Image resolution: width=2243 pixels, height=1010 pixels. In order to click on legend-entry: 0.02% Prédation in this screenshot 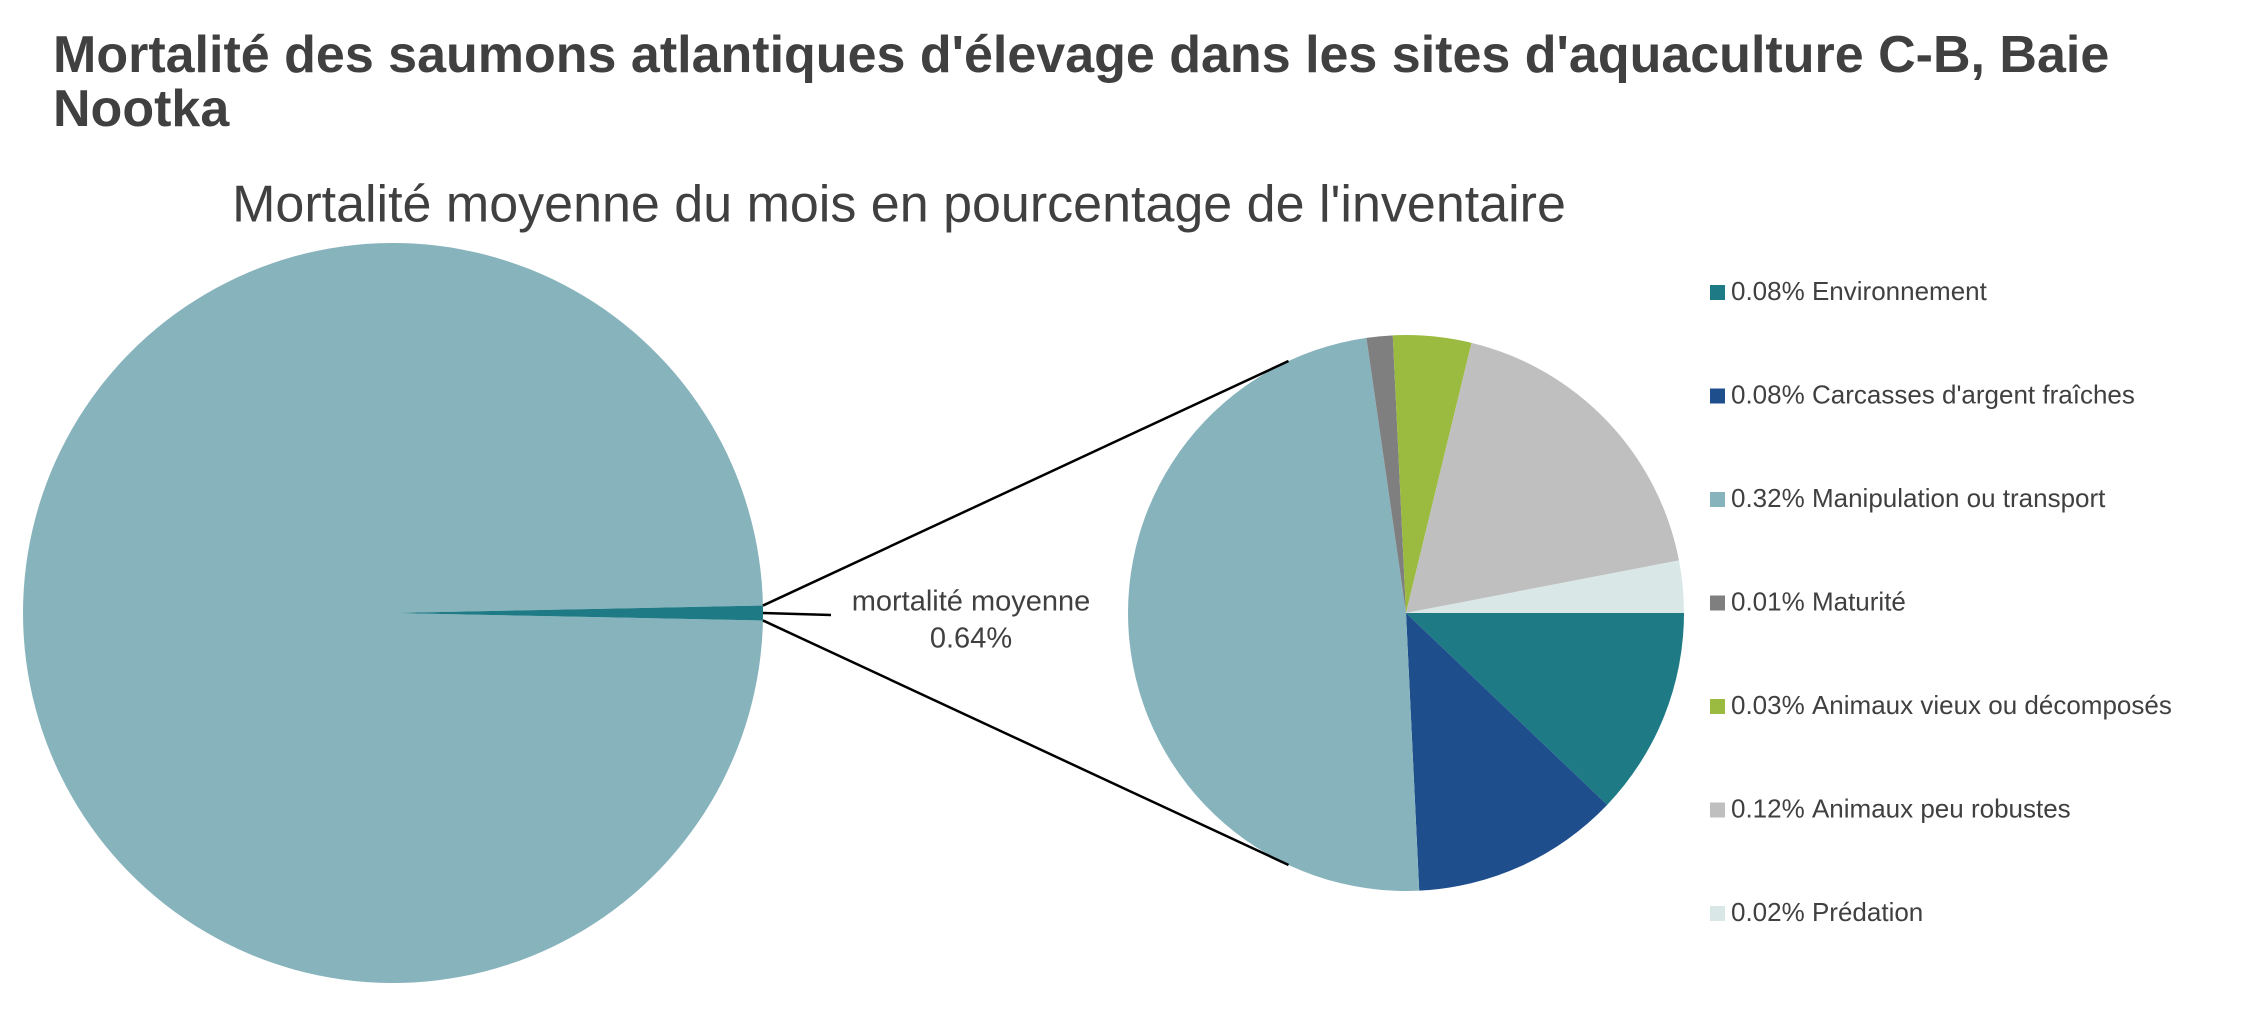, I will do `click(1827, 912)`.